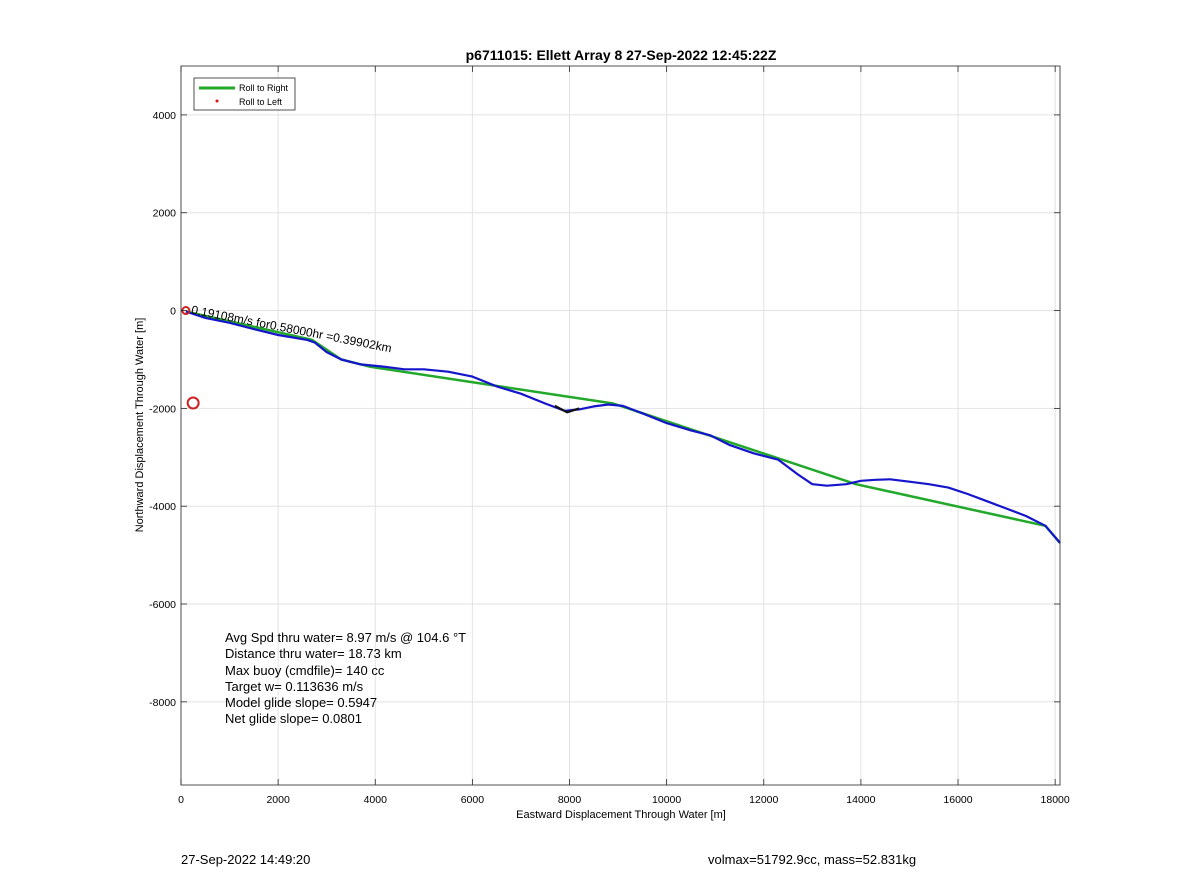  What do you see at coordinates (293, 719) in the screenshot?
I see `net-glide-text: Net glide slope= 0.0801` at bounding box center [293, 719].